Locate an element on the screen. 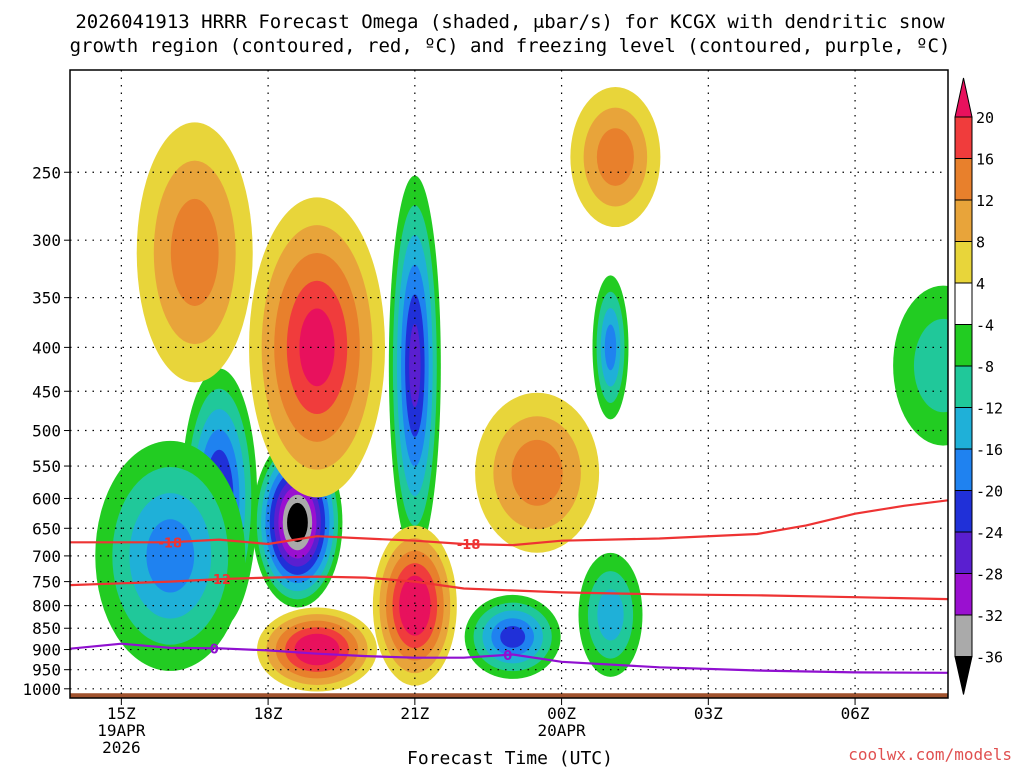 This screenshot has height=768, width=1024. x-tick-label-0-2: 2026 is located at coordinates (121, 747).